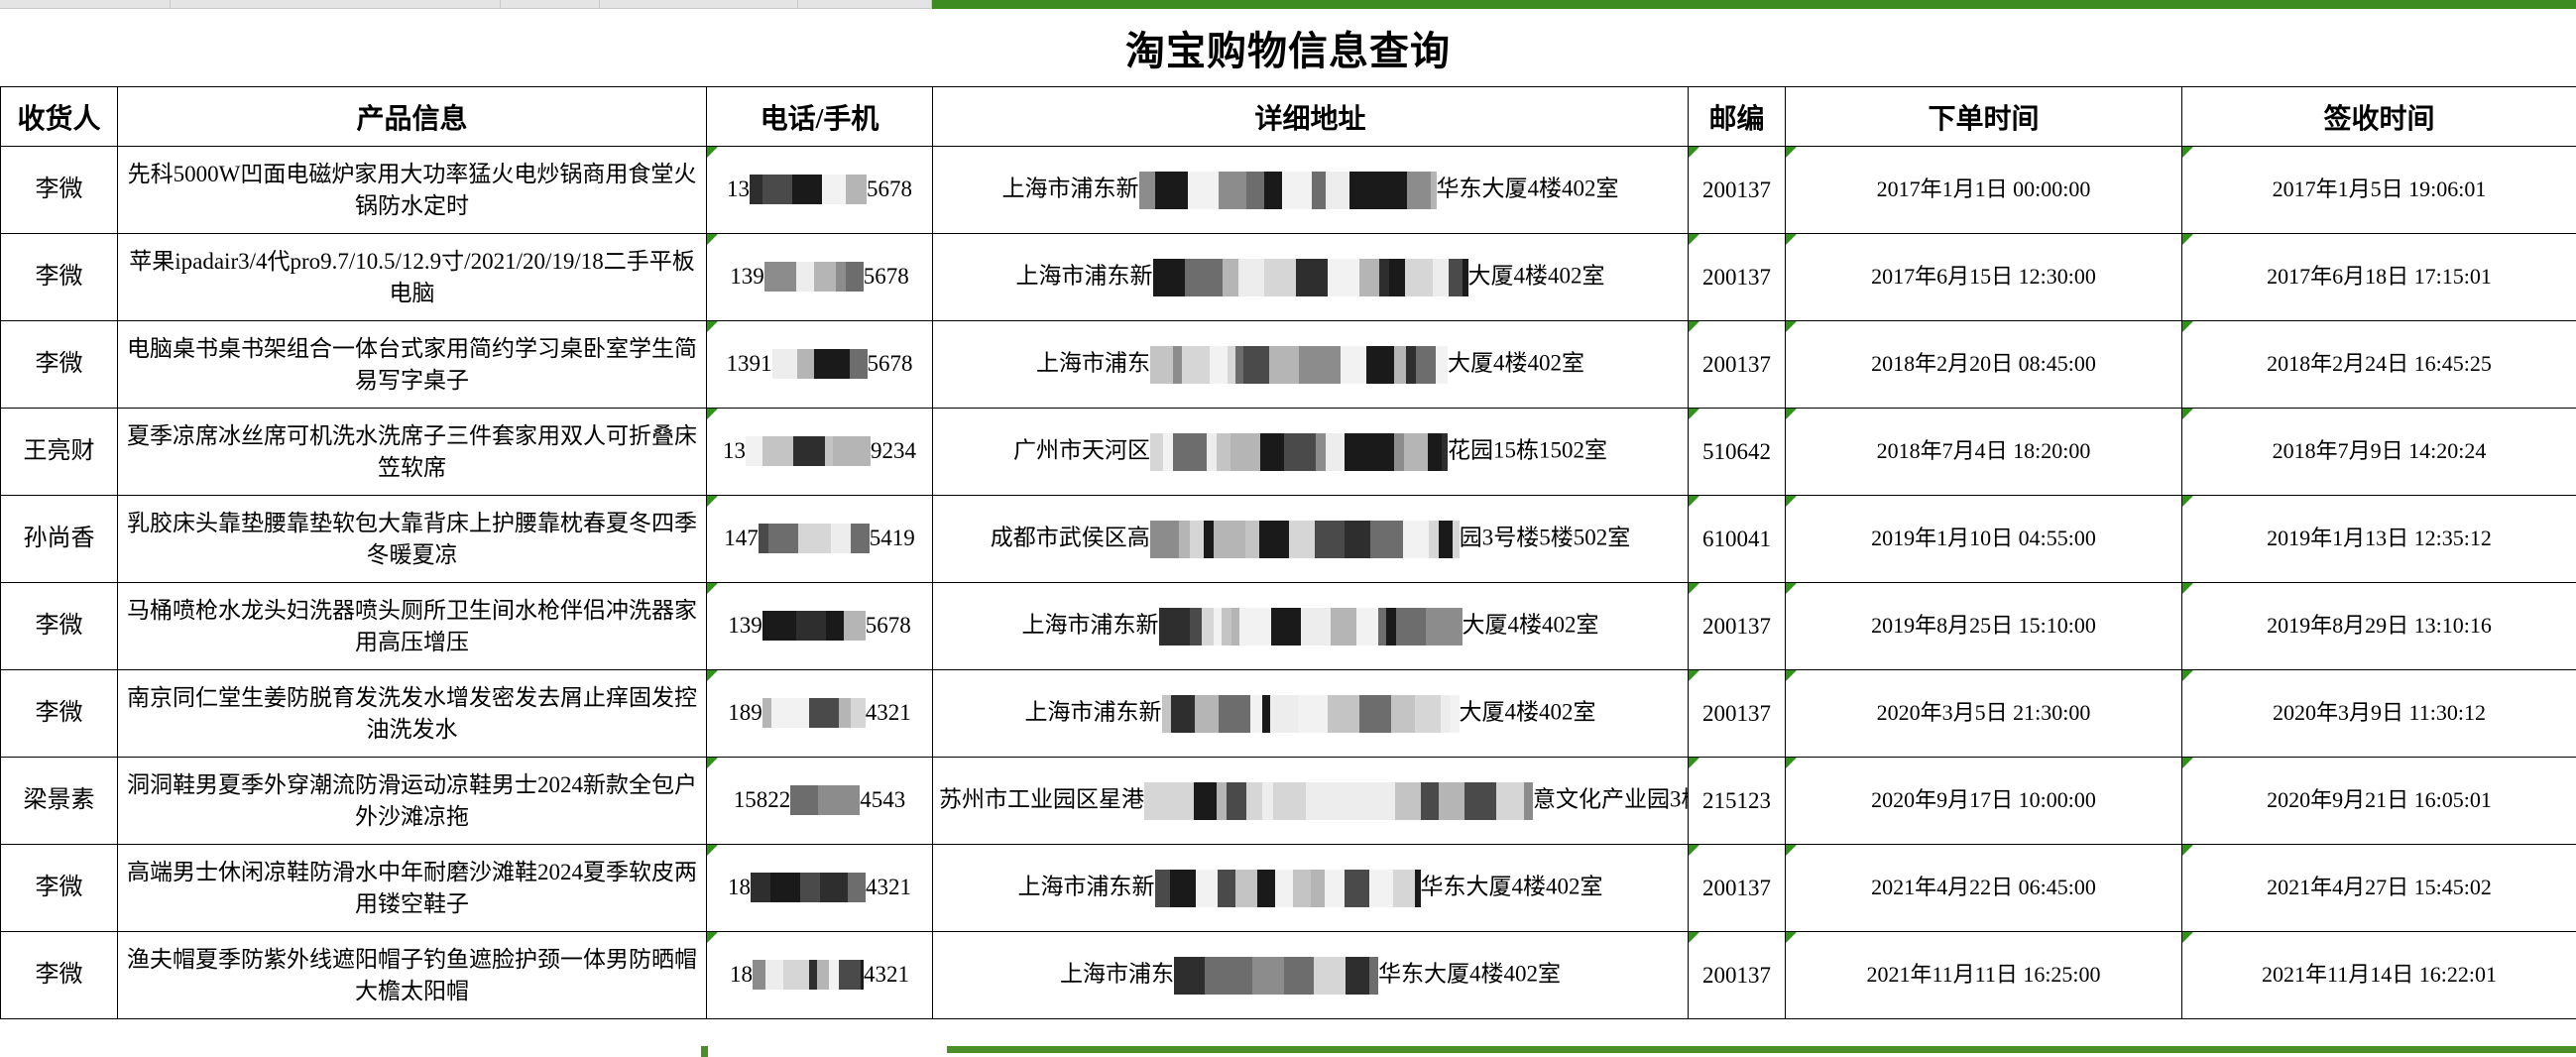 The height and width of the screenshot is (1057, 2576). Describe the element at coordinates (747, 277) in the screenshot. I see `phone-prefix: 139` at that location.